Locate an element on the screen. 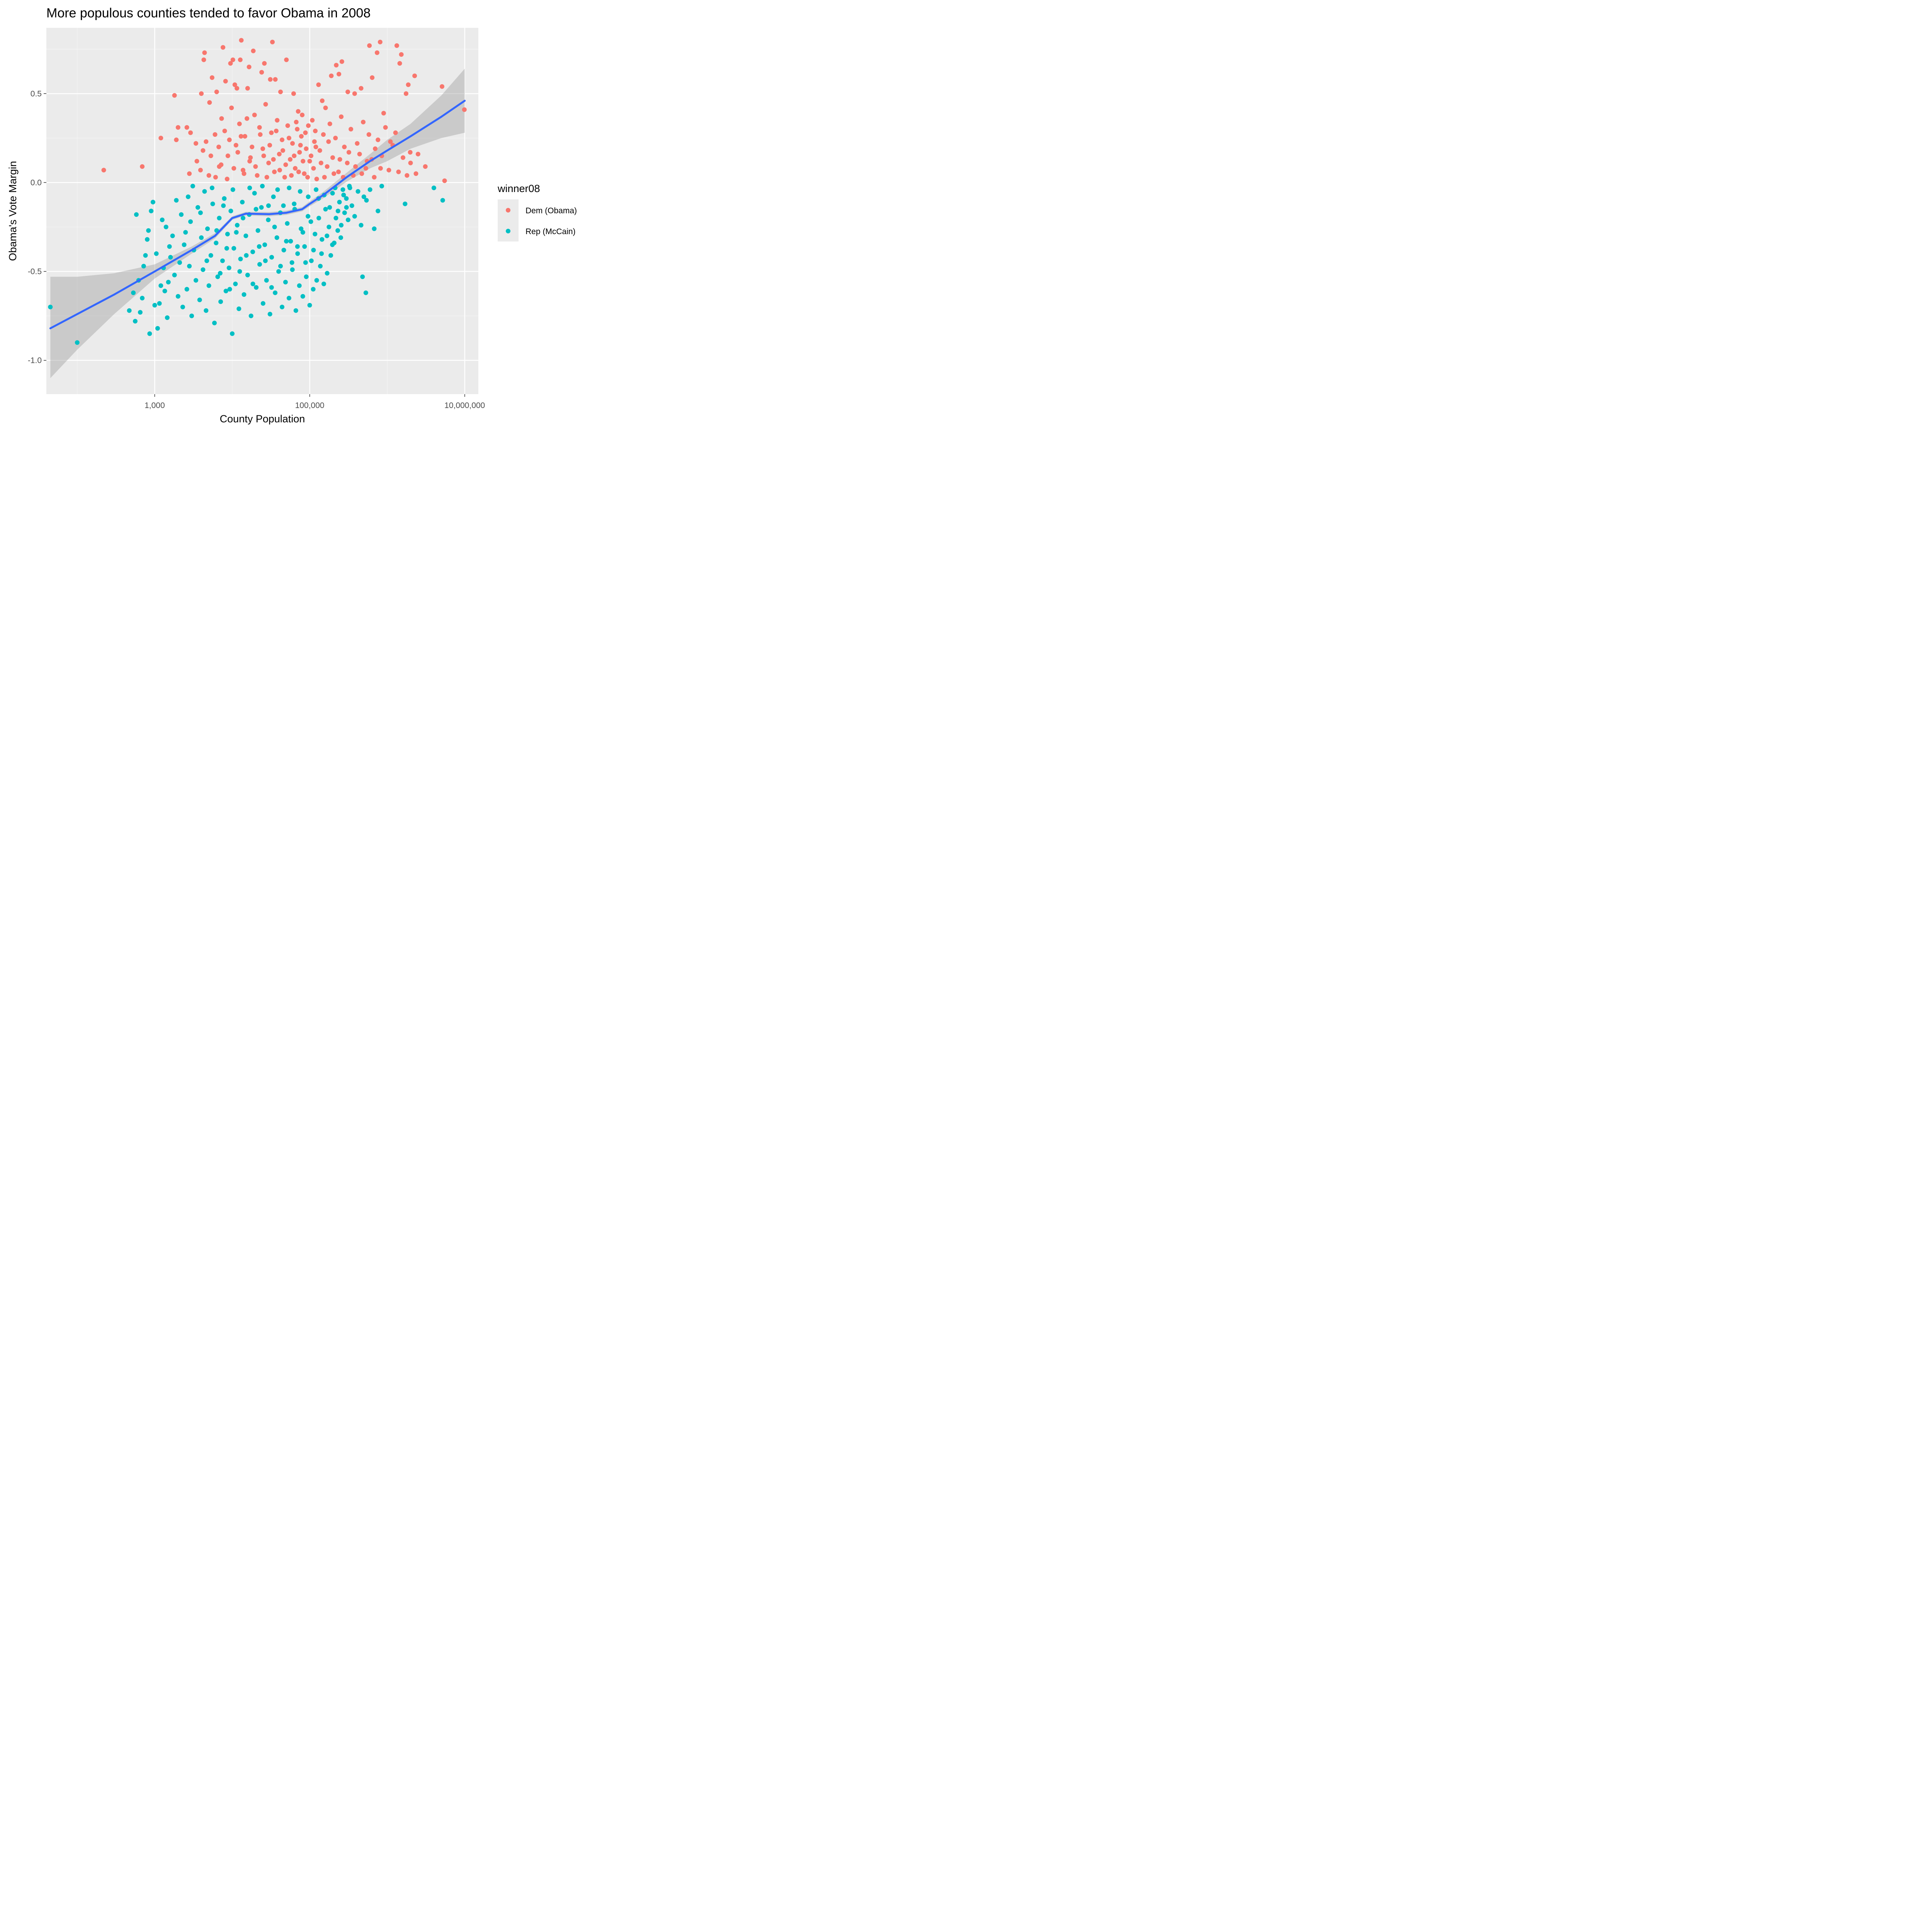  legend-label-rep: Rep (McCain) is located at coordinates (551, 232).